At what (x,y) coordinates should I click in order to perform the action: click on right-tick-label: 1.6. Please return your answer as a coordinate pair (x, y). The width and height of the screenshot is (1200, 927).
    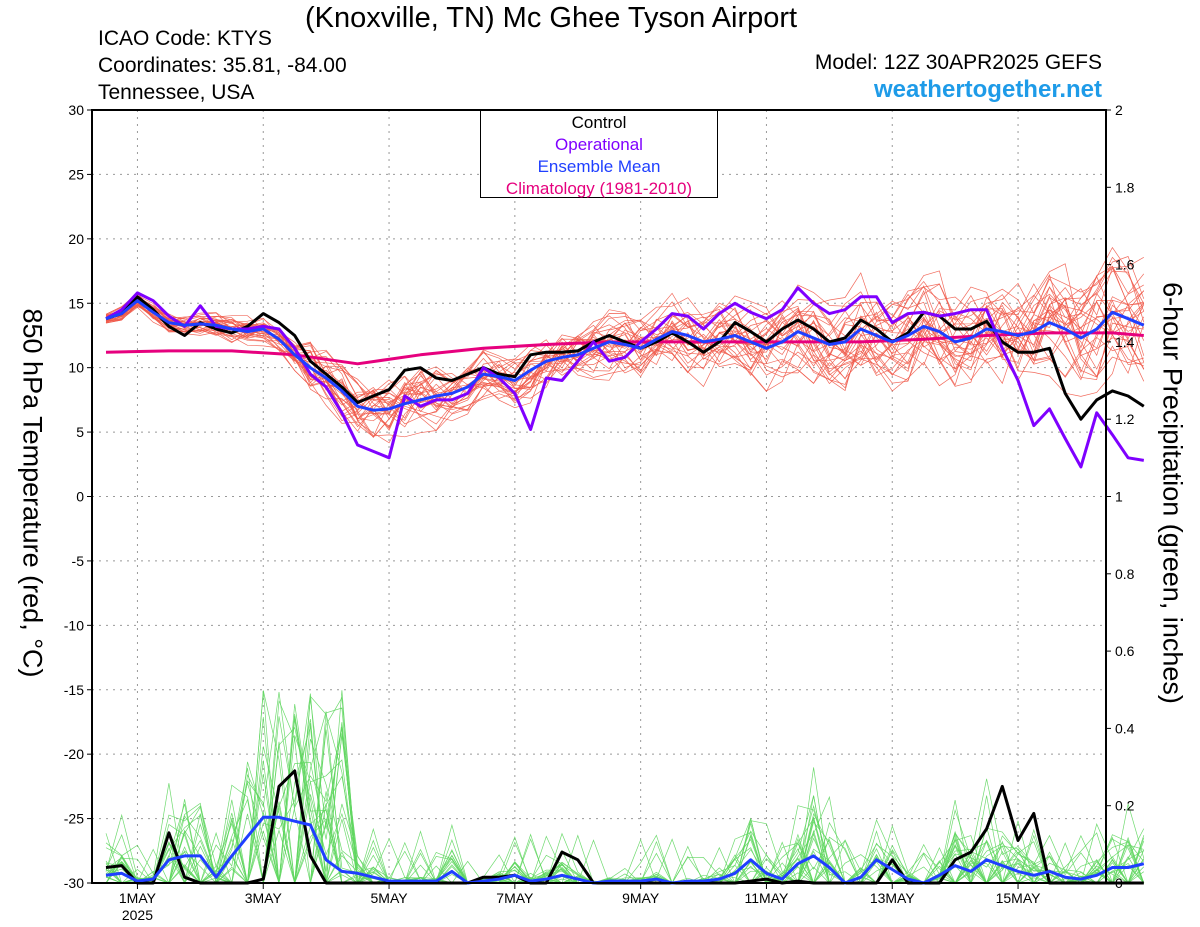
    Looking at the image, I should click on (1125, 265).